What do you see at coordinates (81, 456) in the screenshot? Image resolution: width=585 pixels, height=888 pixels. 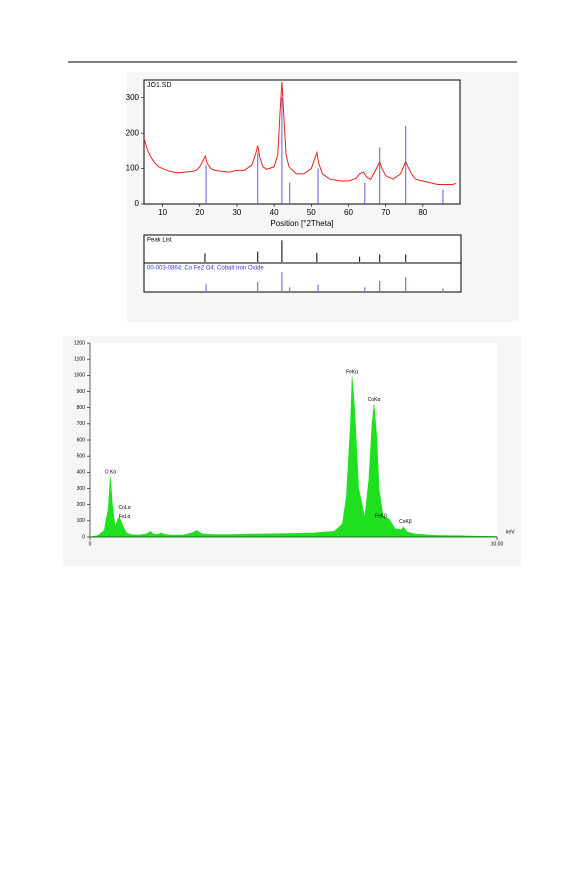 I see `y-tick-label: 500` at bounding box center [81, 456].